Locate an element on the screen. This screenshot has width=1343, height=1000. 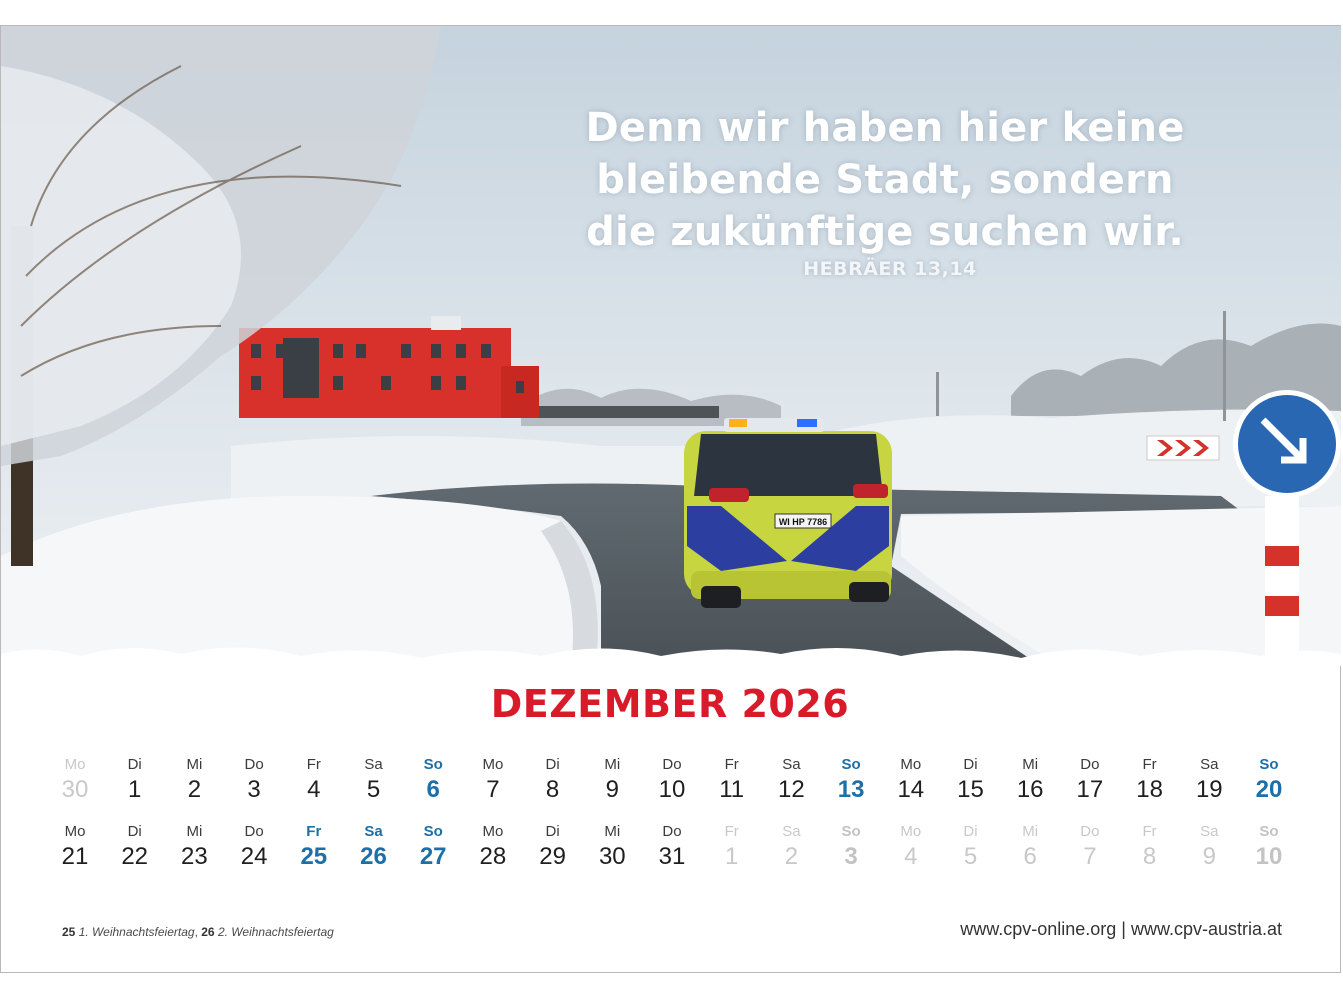
quote-reference: HEBRÄER 13,14 is located at coordinates (890, 269).